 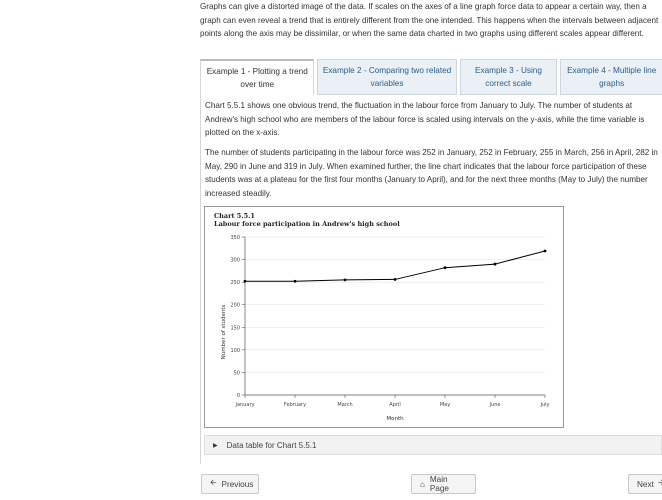 I want to click on series-line-path, so click(x=395, y=266).